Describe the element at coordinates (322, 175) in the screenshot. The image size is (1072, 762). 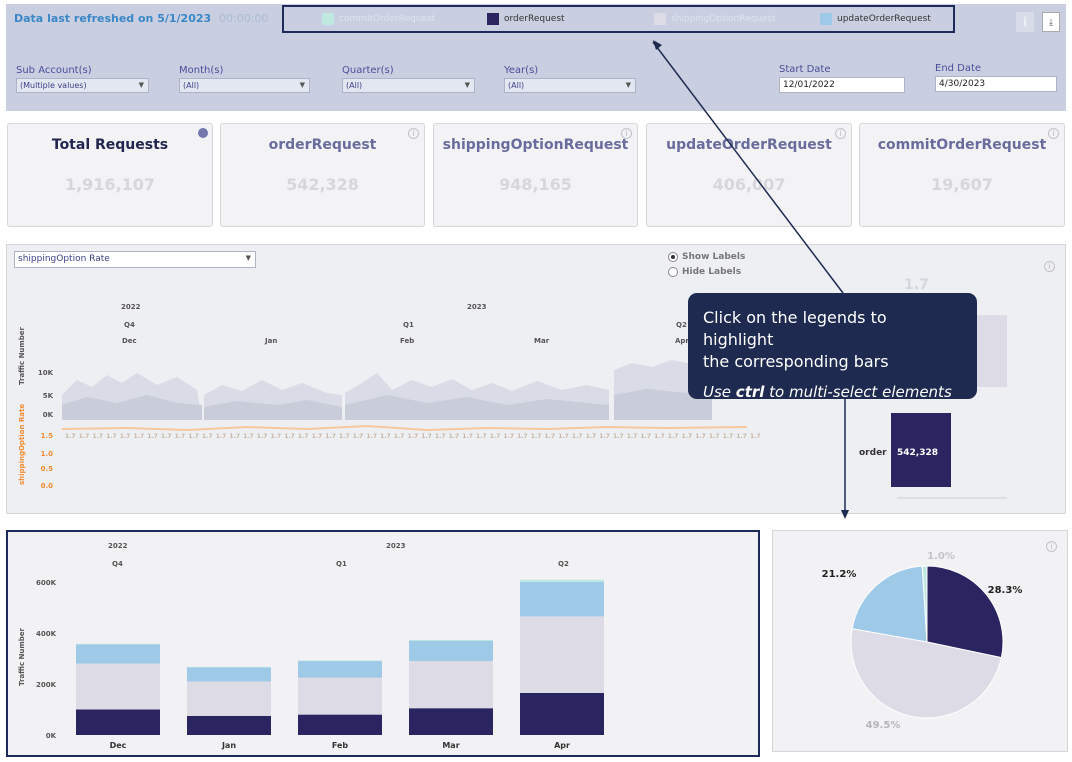
I see `kpi-card-order: i orderRequest 542,328` at that location.